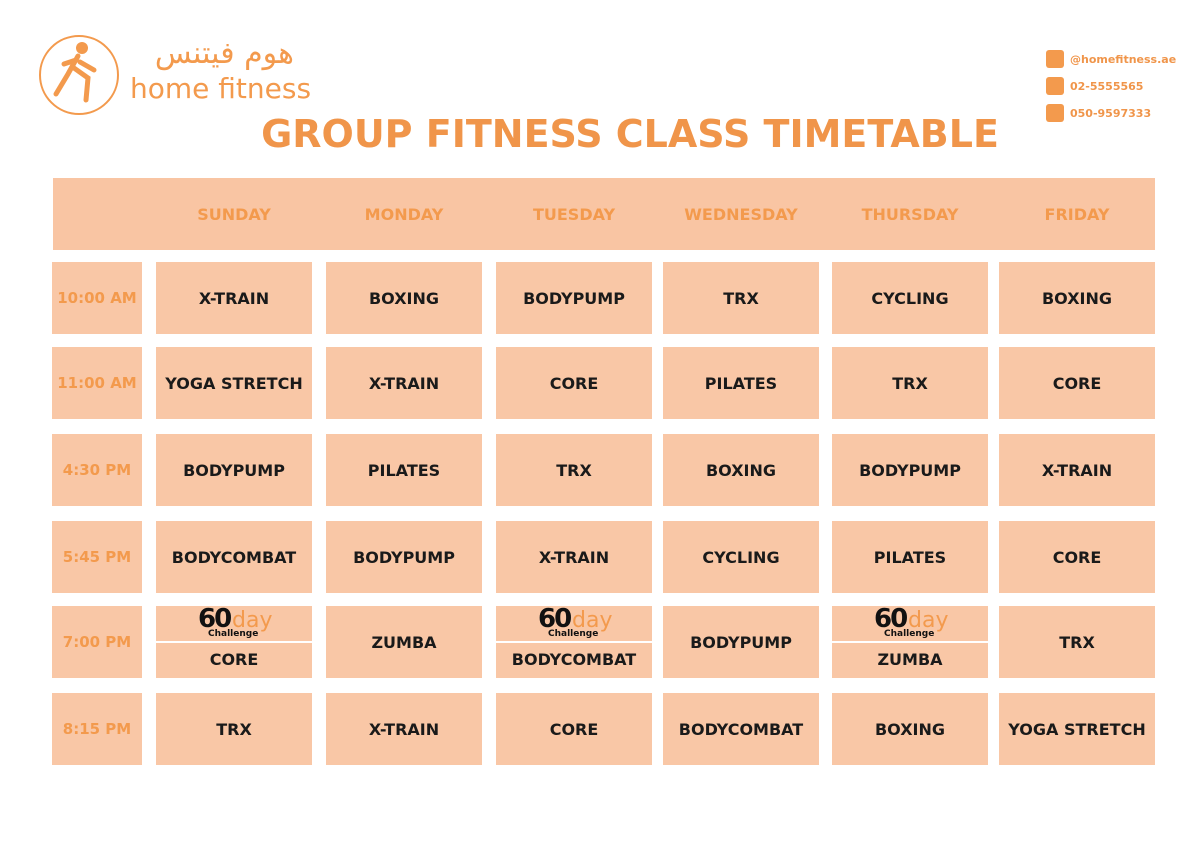  Describe the element at coordinates (910, 214) in the screenshot. I see `day-header: THURSDAY` at that location.